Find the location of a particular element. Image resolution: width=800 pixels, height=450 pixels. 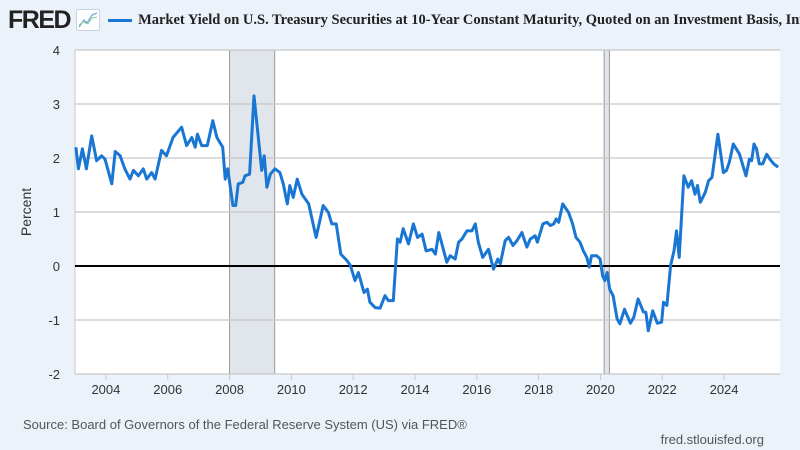

x-tick-label: 2018 is located at coordinates (538, 389).